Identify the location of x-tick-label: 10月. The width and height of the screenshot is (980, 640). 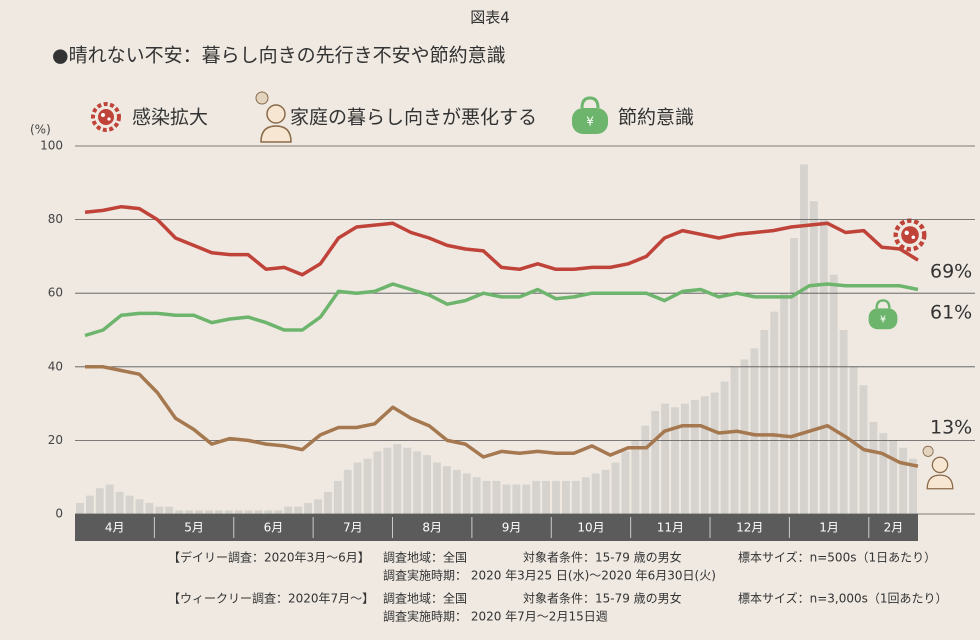
(590, 528).